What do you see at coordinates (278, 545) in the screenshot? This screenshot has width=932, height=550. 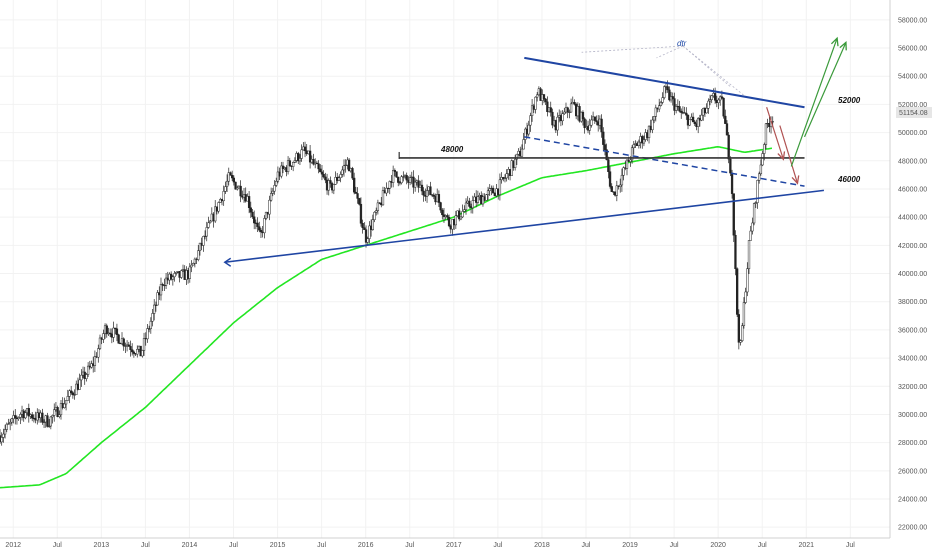 I see `x-tick-label: 2015` at bounding box center [278, 545].